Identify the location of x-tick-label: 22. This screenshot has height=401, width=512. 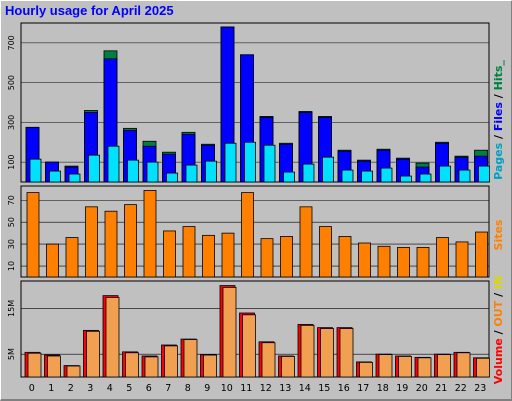
(461, 388).